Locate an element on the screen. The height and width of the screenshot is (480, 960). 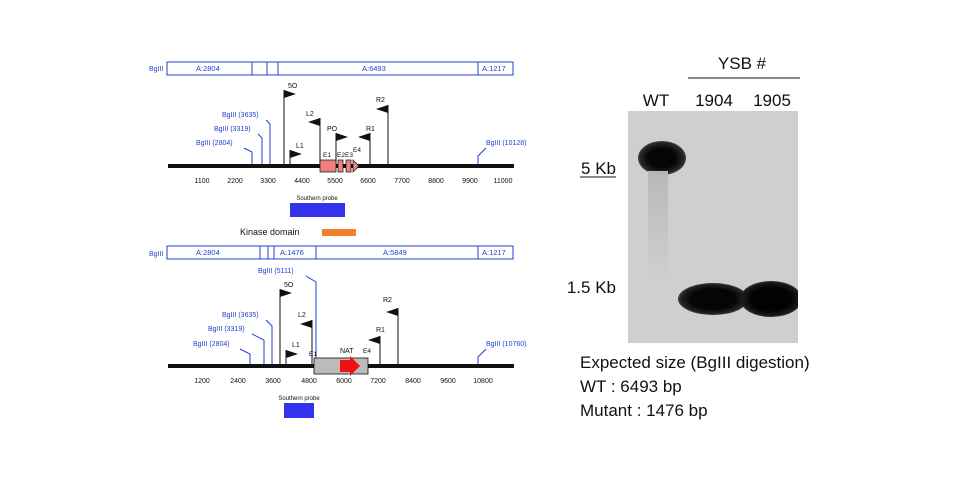
bottom-bar-segment-a2804: A:2804 is located at coordinates (208, 252).